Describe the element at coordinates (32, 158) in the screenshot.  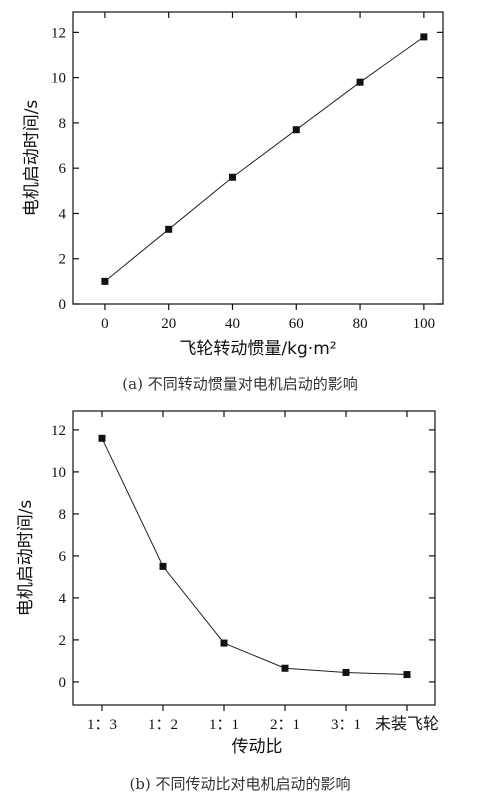
I see `chart-a-y-axis-label: 电机启动时间/s` at that location.